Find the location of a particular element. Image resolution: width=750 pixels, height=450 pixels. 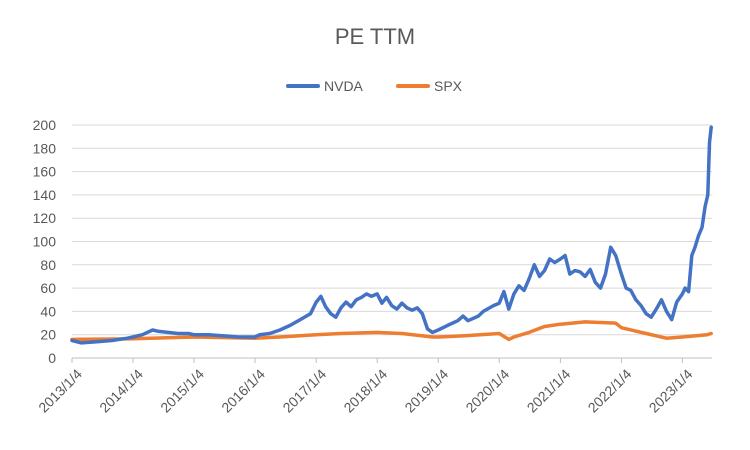

x-tick-label: 2018/1/4 is located at coordinates (365, 391).